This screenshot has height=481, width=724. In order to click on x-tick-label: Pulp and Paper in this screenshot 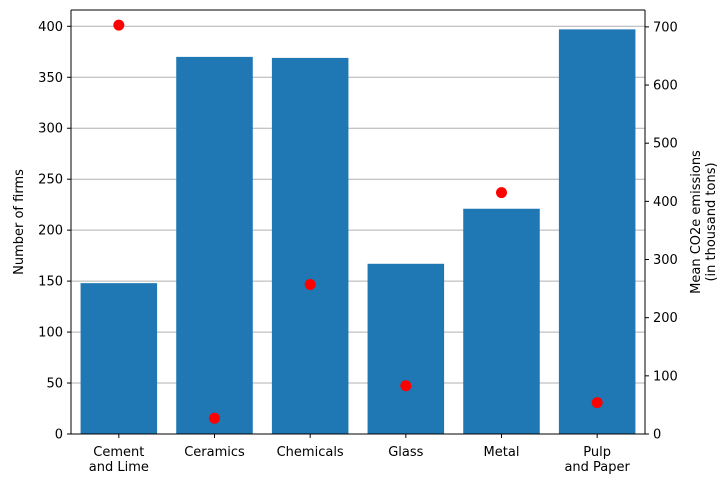, I will do `click(597, 460)`.